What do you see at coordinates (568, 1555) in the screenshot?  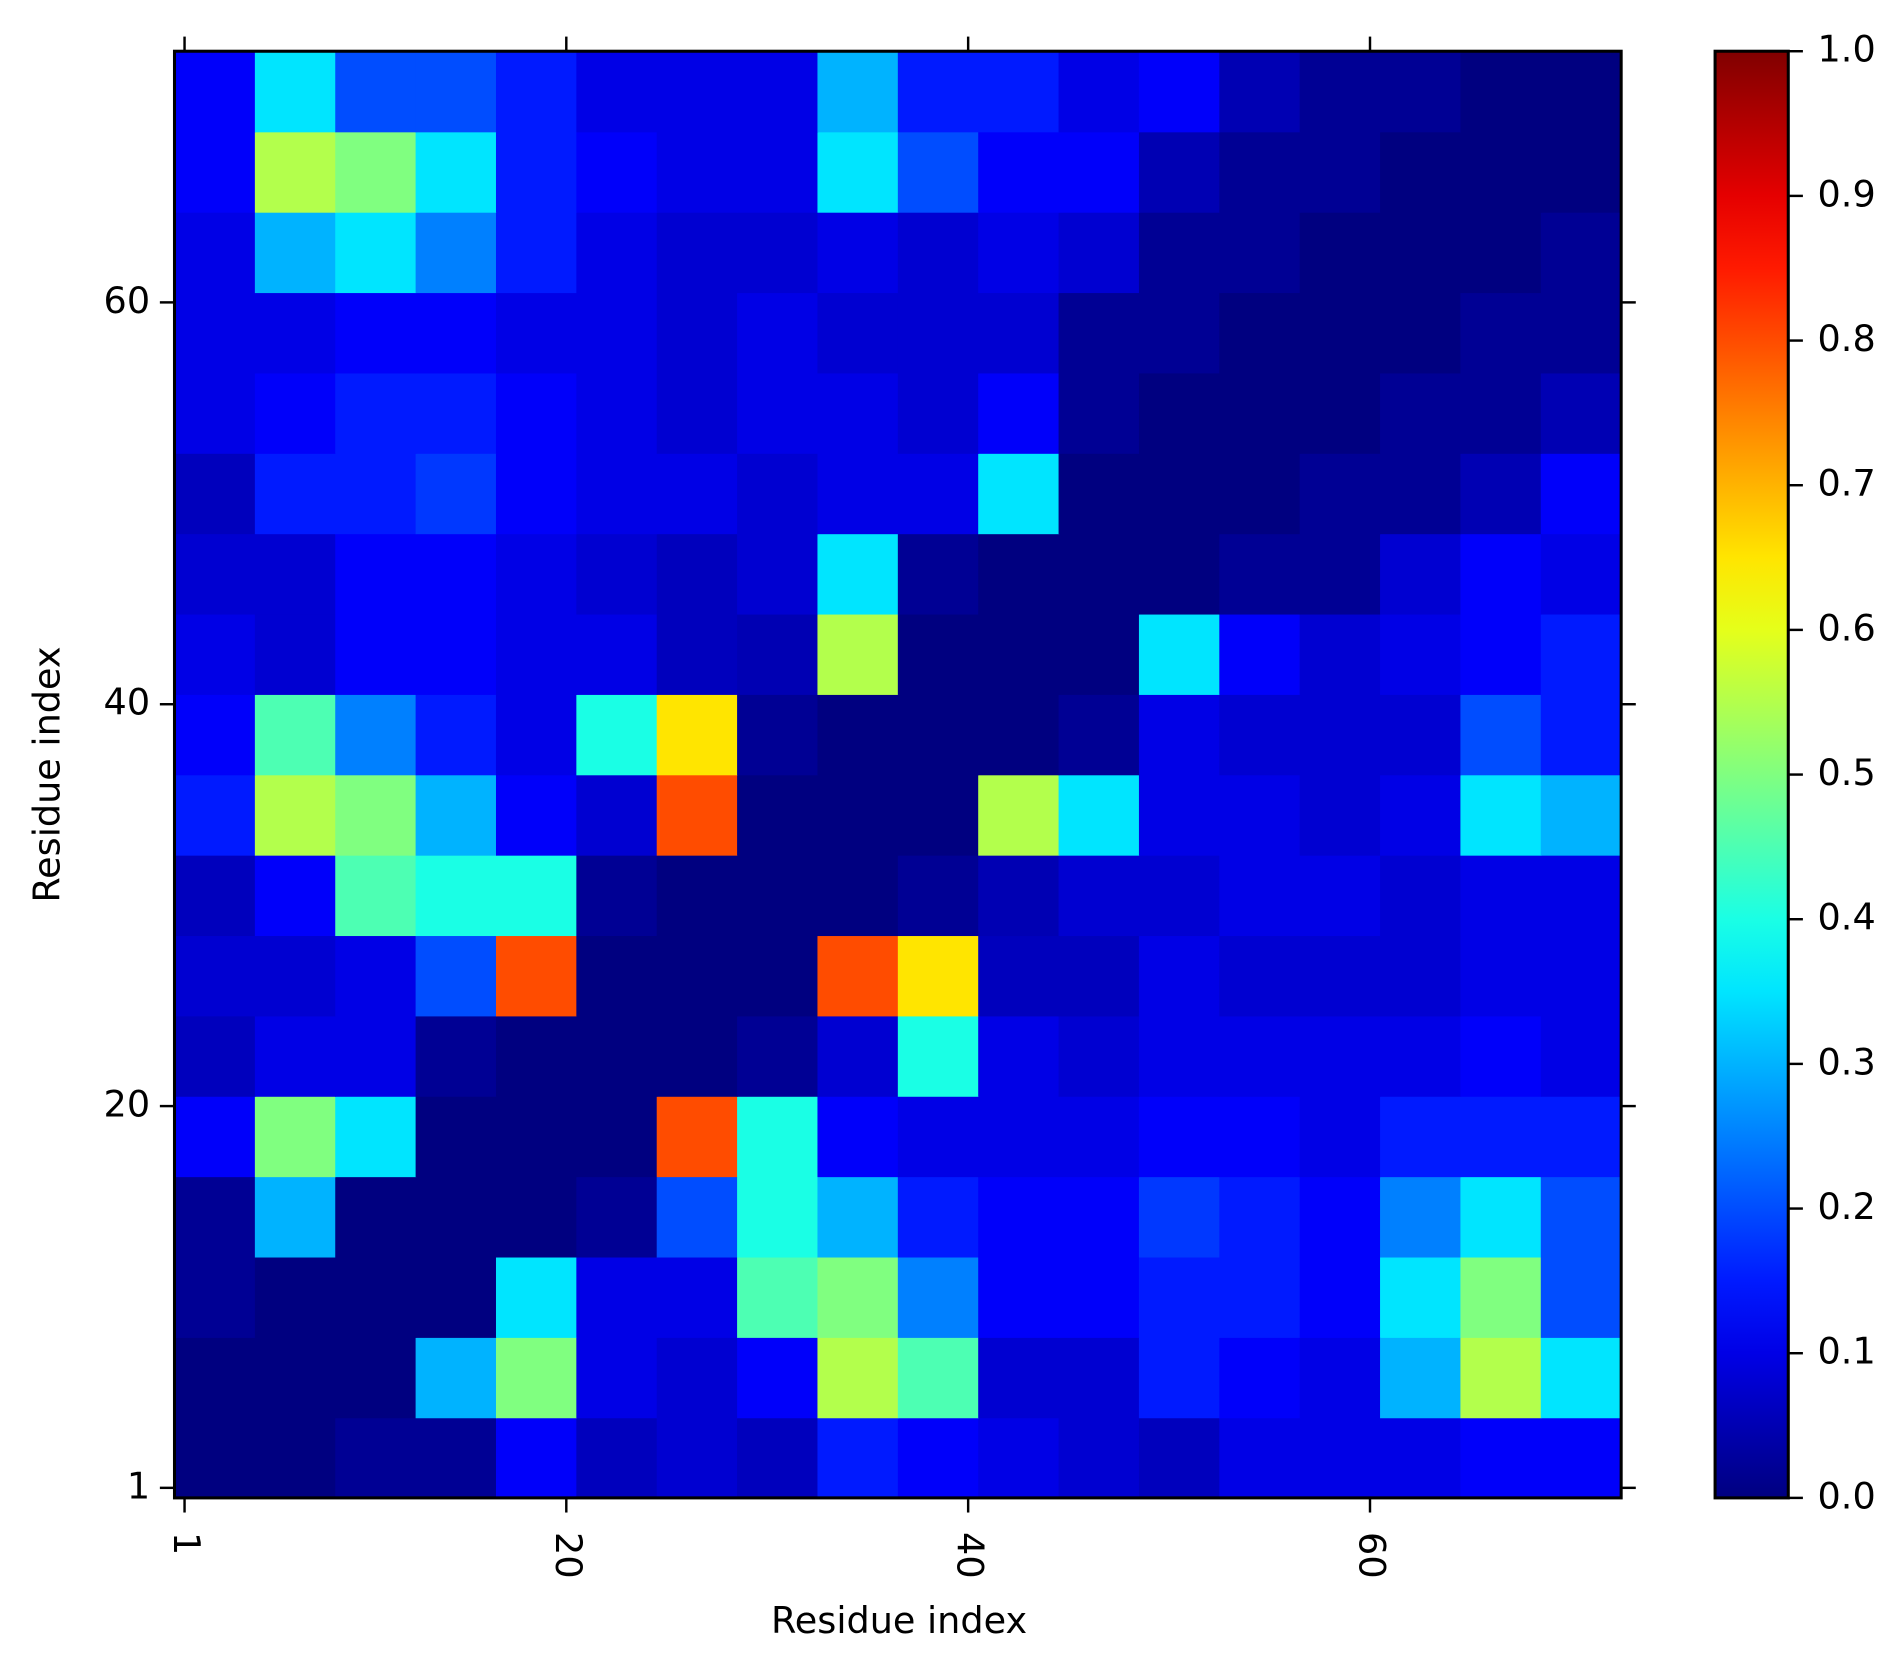 I see `x-tick-label: 20` at bounding box center [568, 1555].